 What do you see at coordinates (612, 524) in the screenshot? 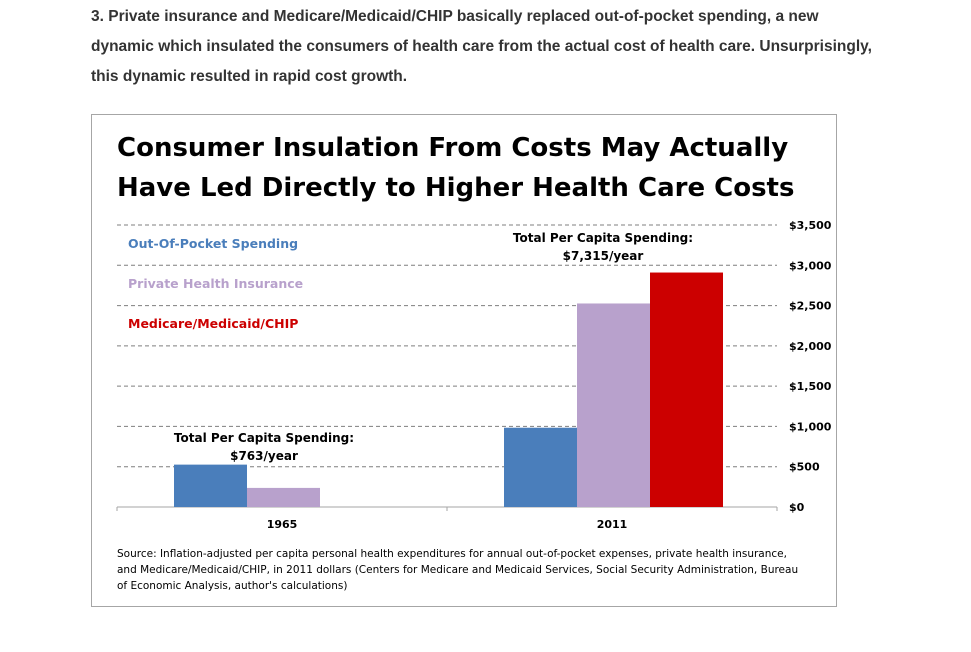
I see `x-tick-label: 2011` at bounding box center [612, 524].